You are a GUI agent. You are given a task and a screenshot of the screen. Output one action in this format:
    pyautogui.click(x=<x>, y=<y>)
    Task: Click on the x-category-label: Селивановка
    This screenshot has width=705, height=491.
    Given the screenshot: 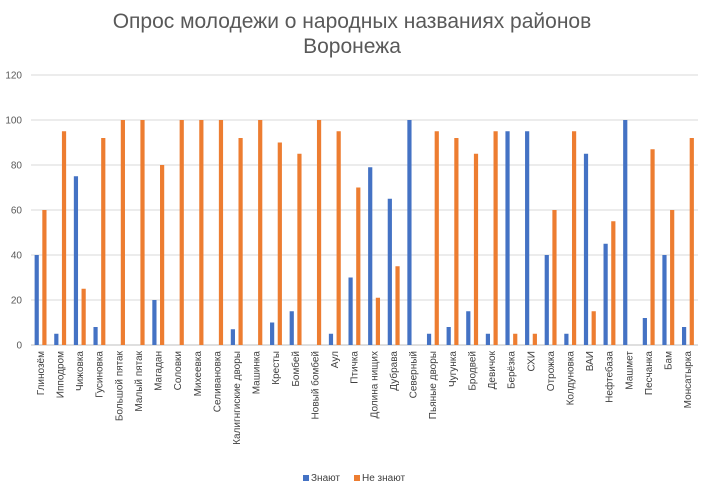 What is the action you would take?
    pyautogui.click(x=217, y=382)
    